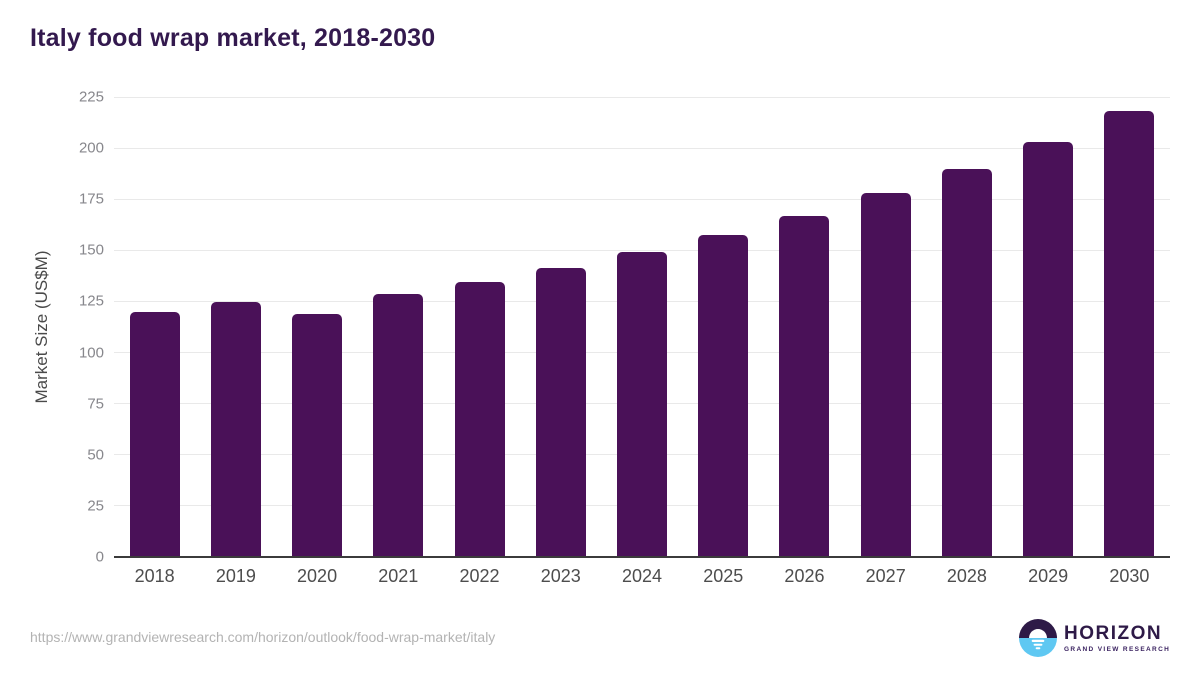 The image size is (1200, 675). I want to click on y-tick-label: 125, so click(91, 301).